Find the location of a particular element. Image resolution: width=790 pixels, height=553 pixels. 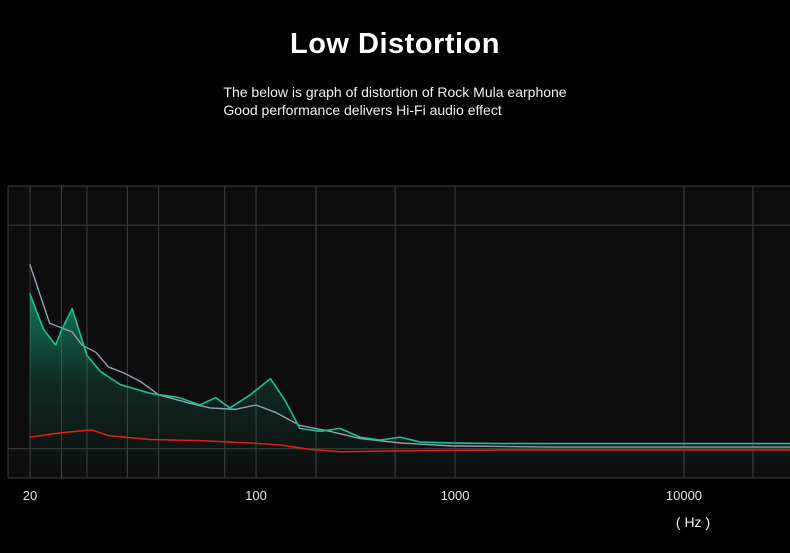

x-tick-100: 100 is located at coordinates (256, 495).